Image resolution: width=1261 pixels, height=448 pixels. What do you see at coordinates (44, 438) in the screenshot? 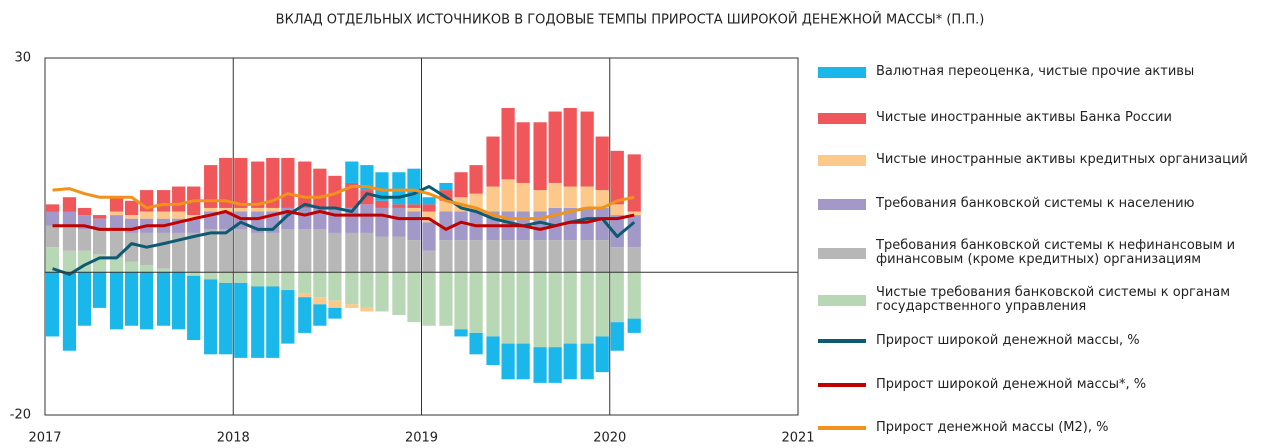
I see `x-tick-label: 2017` at bounding box center [44, 438].